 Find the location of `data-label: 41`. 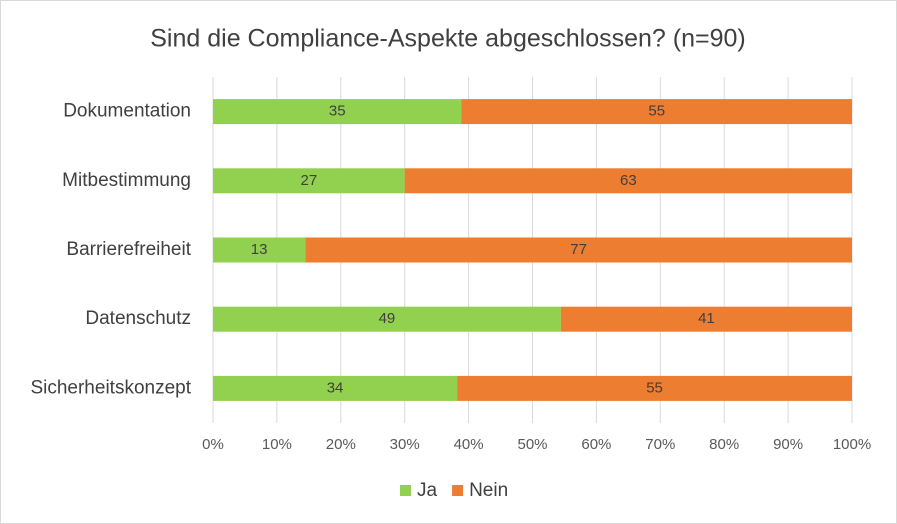

data-label: 41 is located at coordinates (706, 318).